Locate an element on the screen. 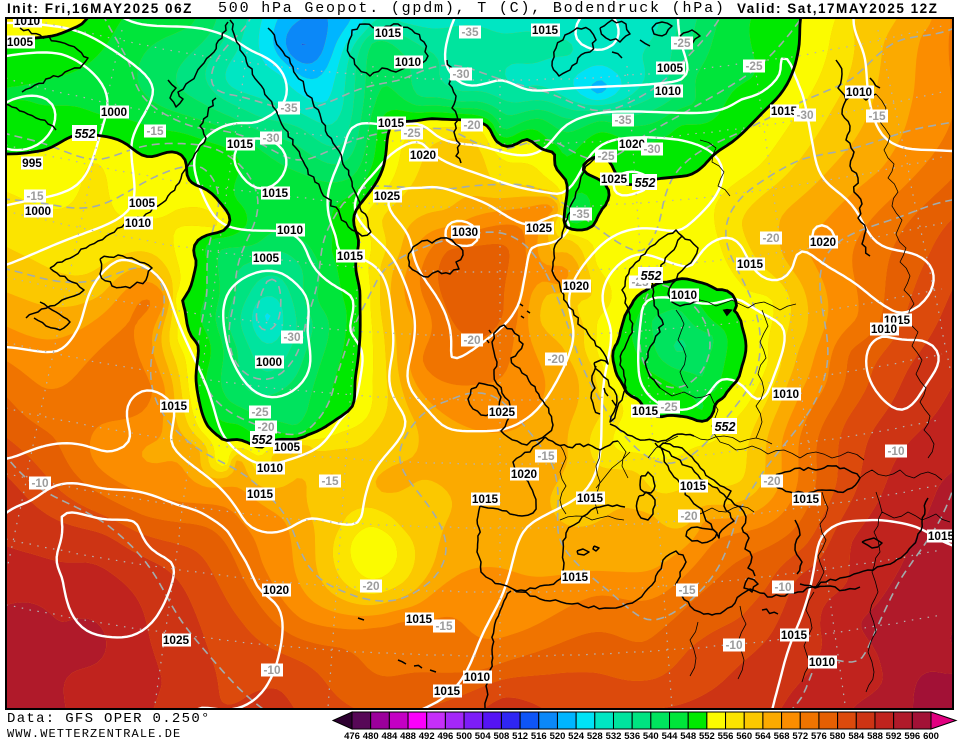  svg-text: 548 is located at coordinates (688, 736).